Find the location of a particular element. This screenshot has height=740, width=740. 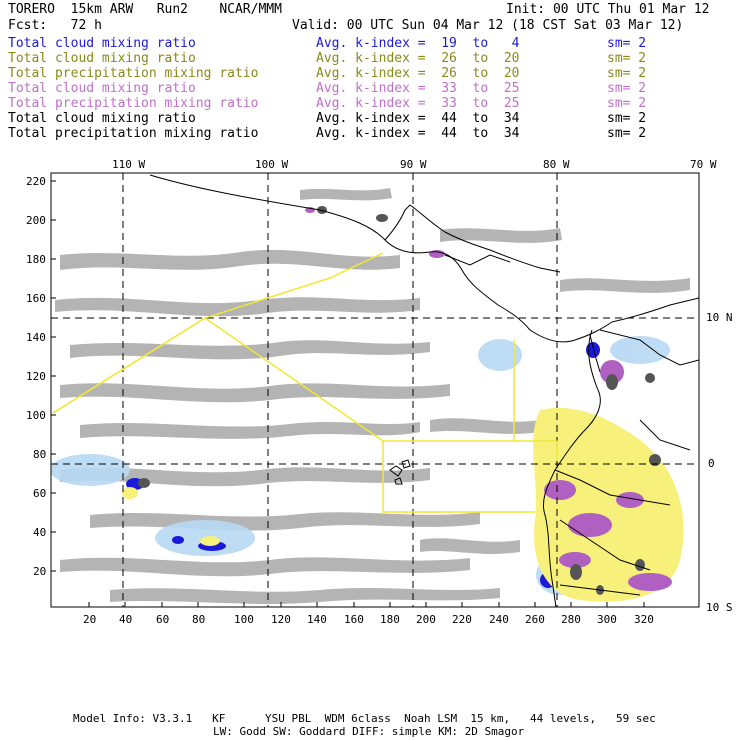

y-tick: 180 is located at coordinates (36, 259).